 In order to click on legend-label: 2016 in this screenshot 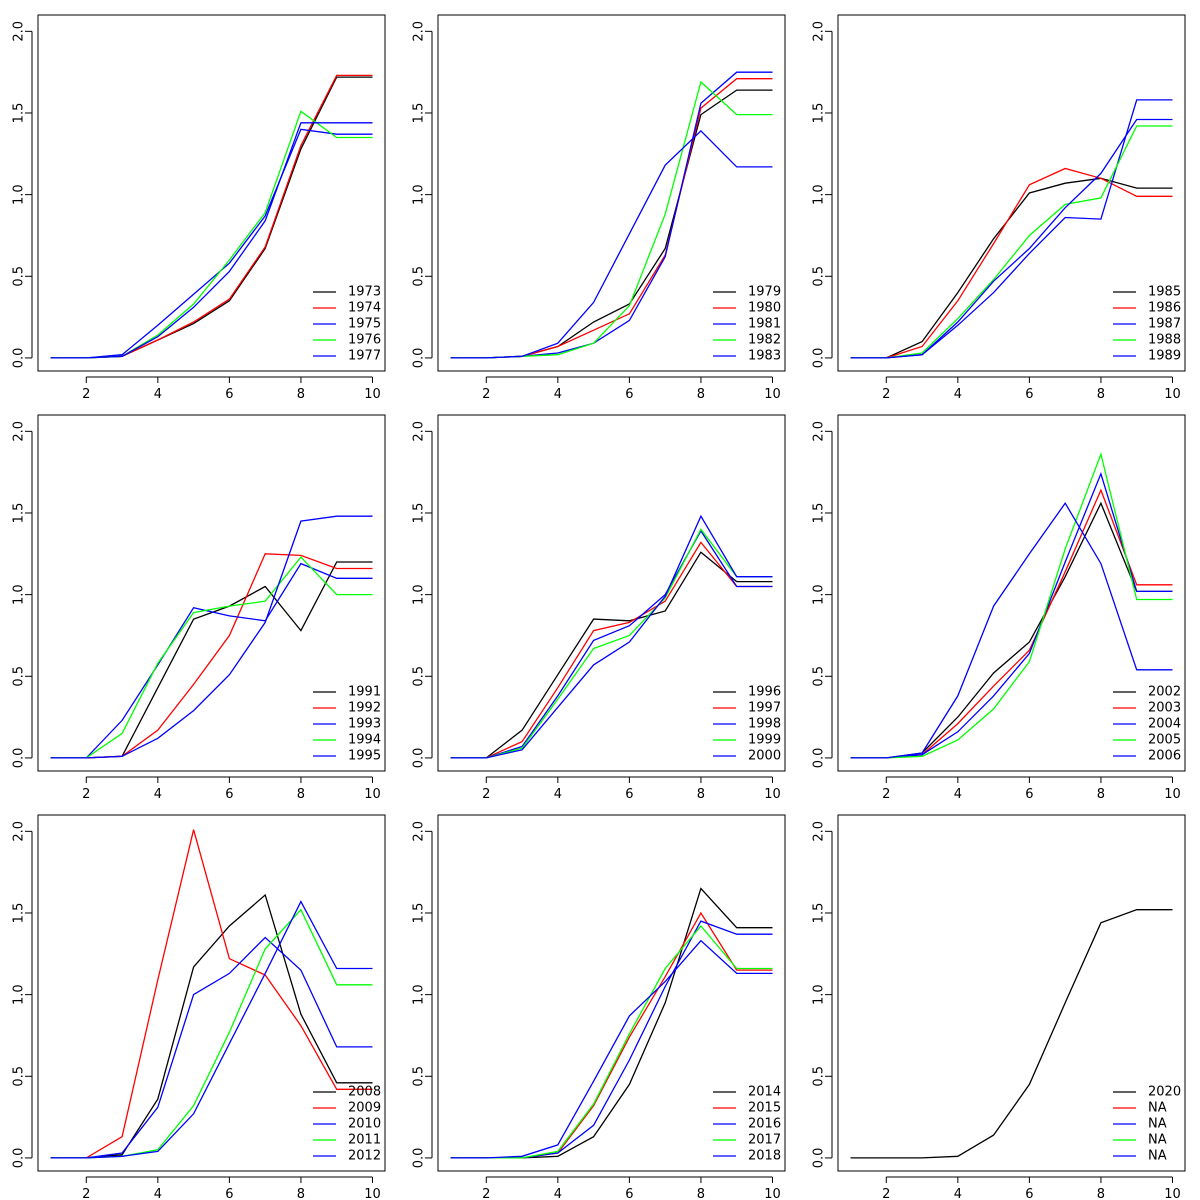, I will do `click(764, 1124)`.